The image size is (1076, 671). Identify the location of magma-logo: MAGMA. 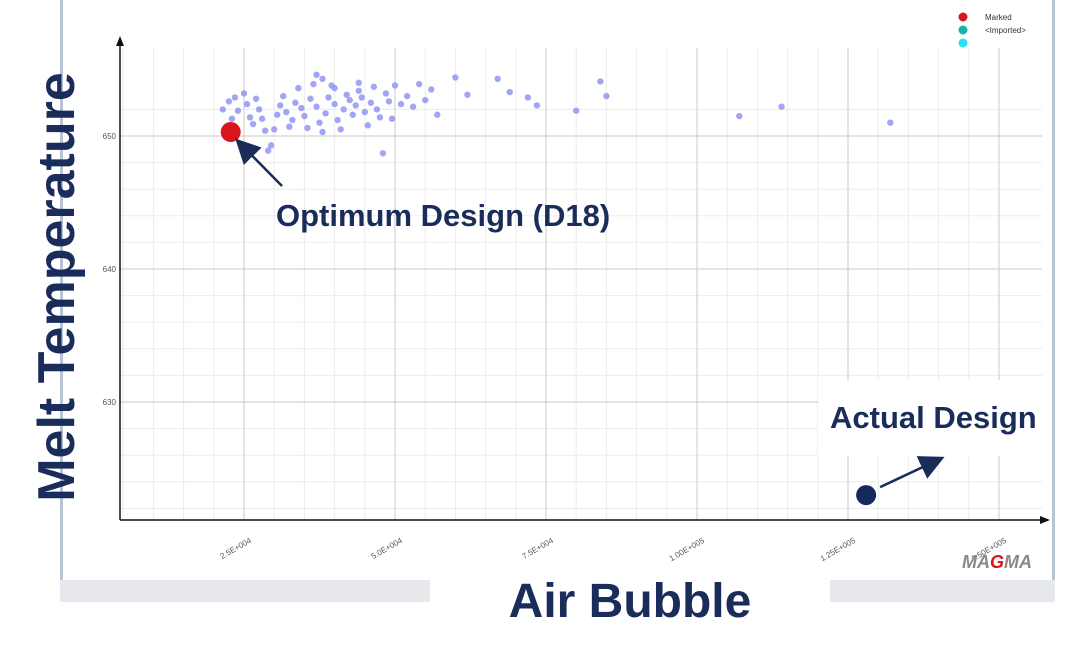
(997, 562).